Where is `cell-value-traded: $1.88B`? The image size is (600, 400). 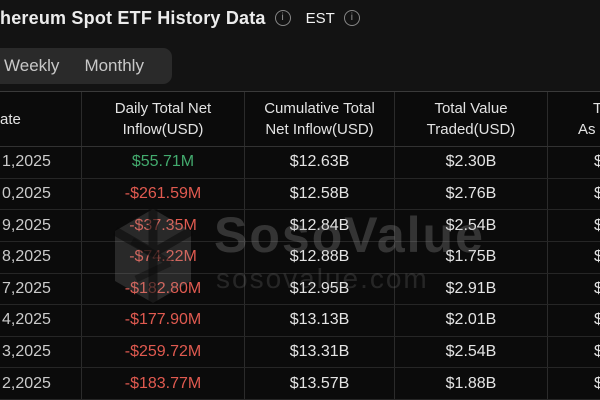 cell-value-traded: $1.88B is located at coordinates (471, 383).